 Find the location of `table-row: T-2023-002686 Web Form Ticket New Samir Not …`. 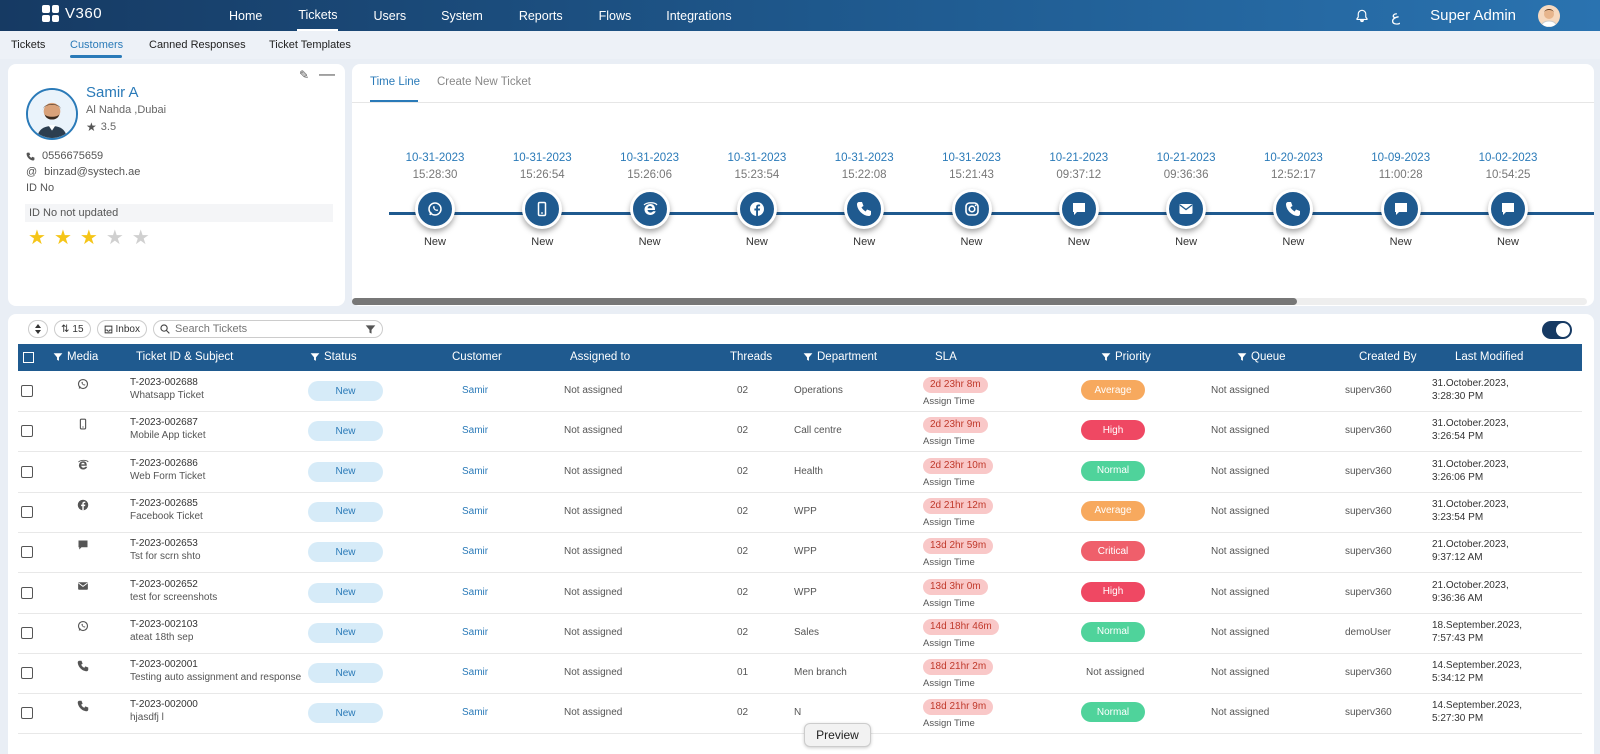

table-row: T-2023-002686 Web Form Ticket New Samir Not … is located at coordinates (800, 472).